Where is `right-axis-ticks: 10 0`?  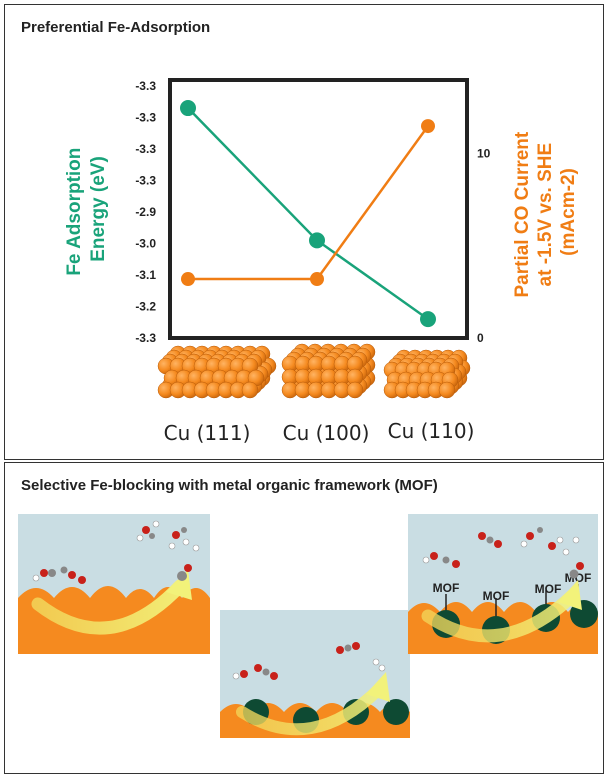
right-axis-ticks: 10 0 is located at coordinates (484, 246).